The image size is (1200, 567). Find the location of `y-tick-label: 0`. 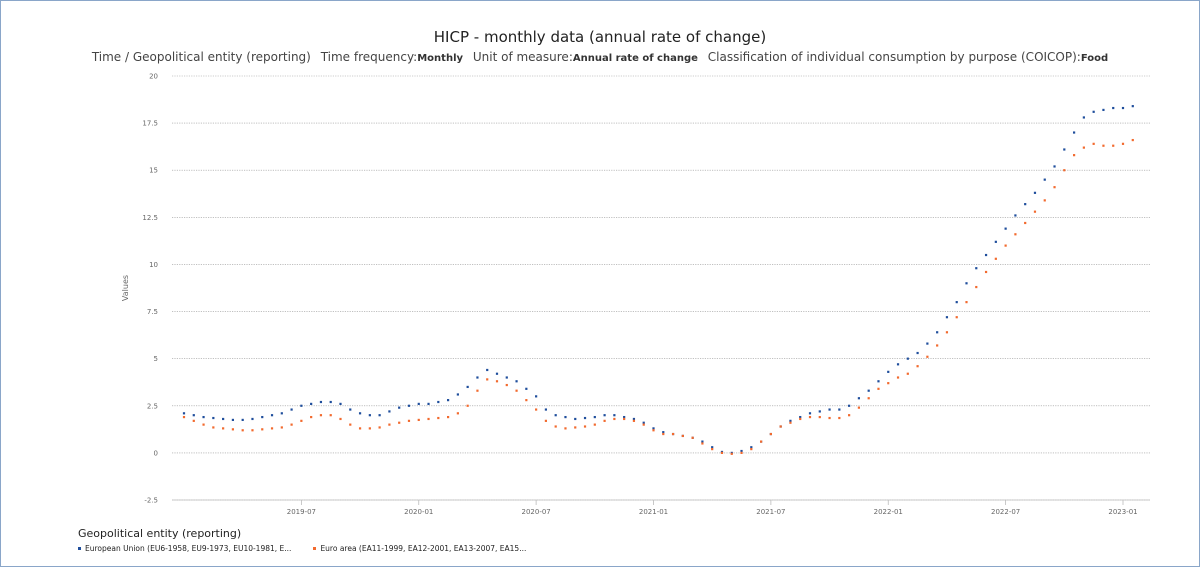

y-tick-label: 0 is located at coordinates (156, 453).